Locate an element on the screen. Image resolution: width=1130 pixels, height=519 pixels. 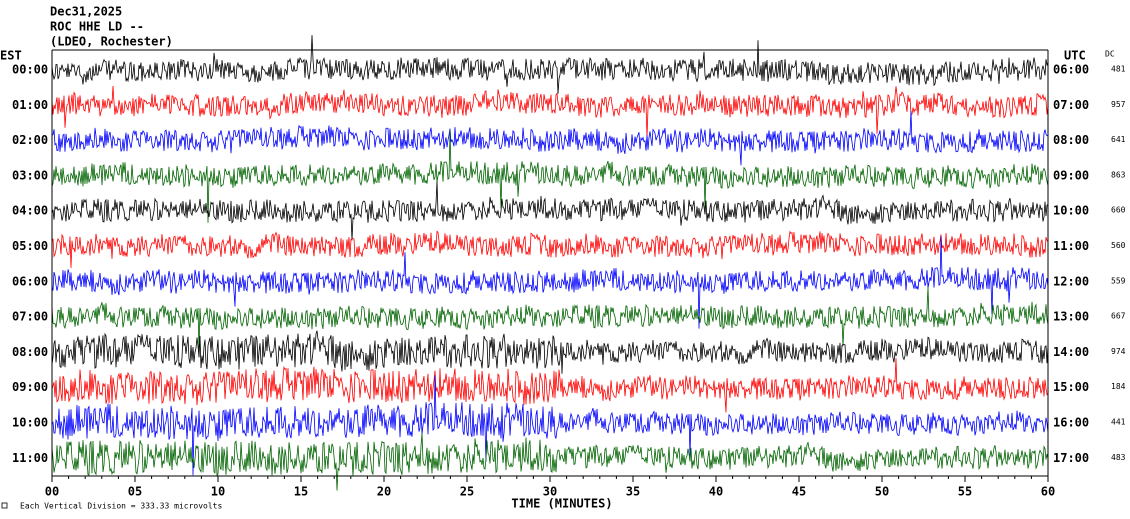
dc-value: 184 is located at coordinates (1118, 386).